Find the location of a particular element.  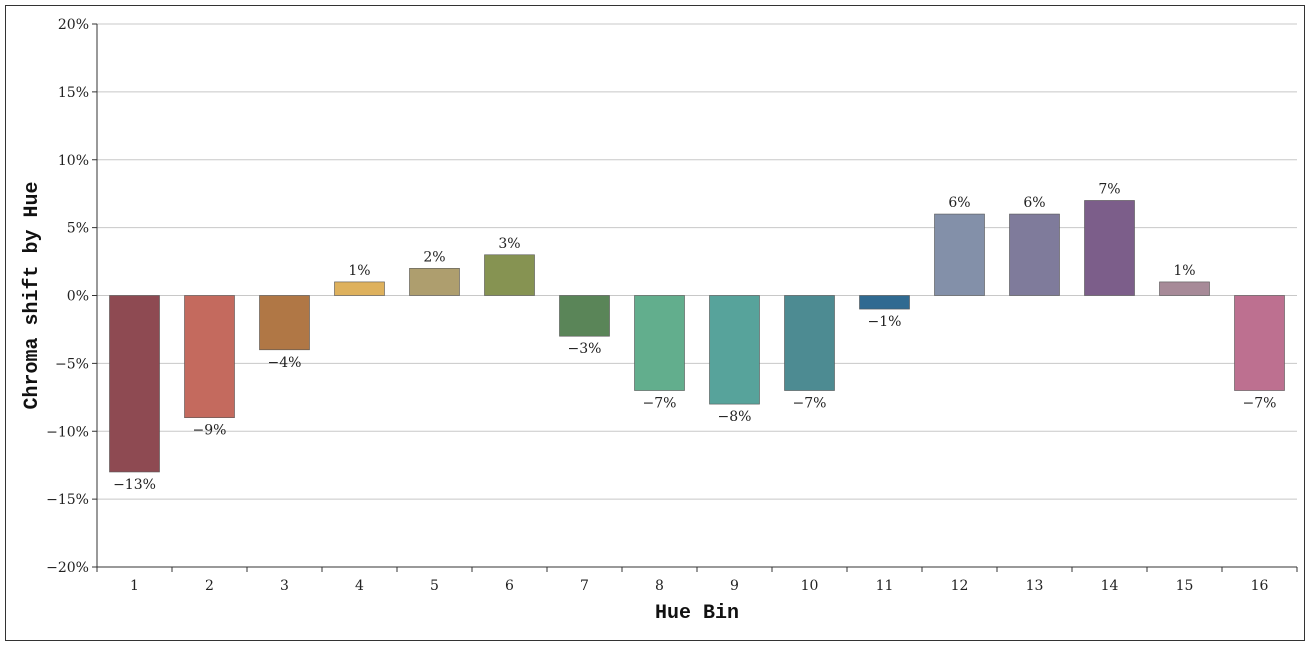

data-label-6: 3% is located at coordinates (509, 244).